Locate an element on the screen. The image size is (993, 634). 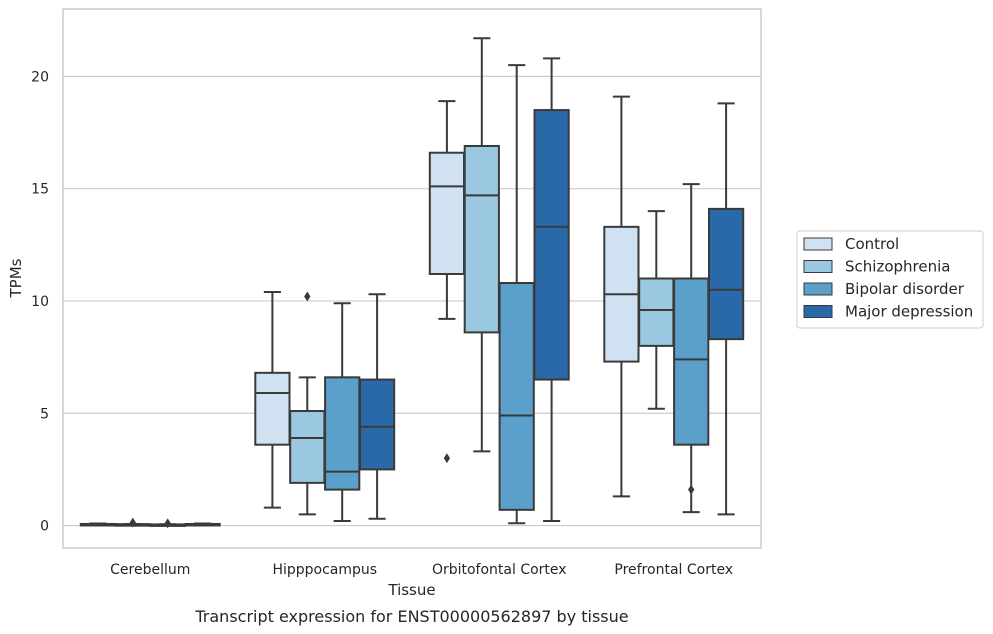
legend-label: Major depression is located at coordinates (909, 312).